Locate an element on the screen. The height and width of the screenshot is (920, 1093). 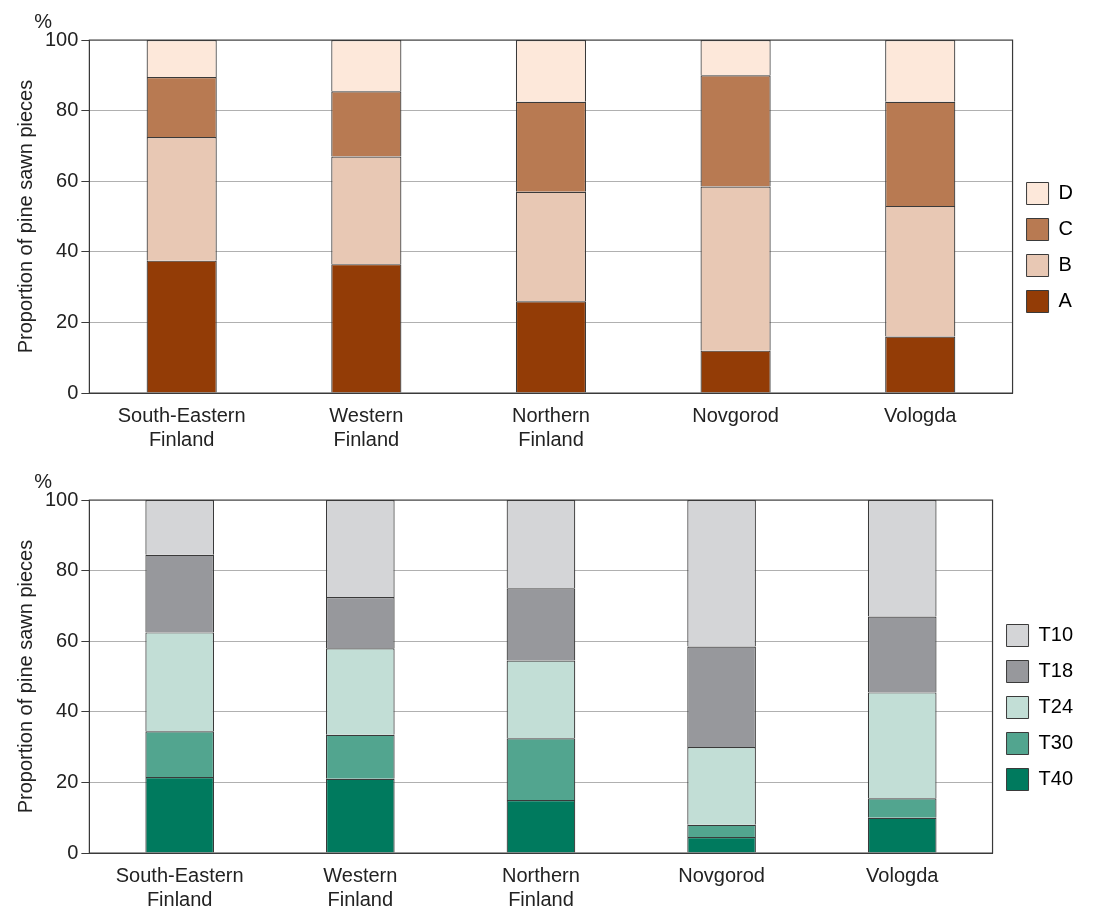
legend-label: T18 is located at coordinates (1056, 670).